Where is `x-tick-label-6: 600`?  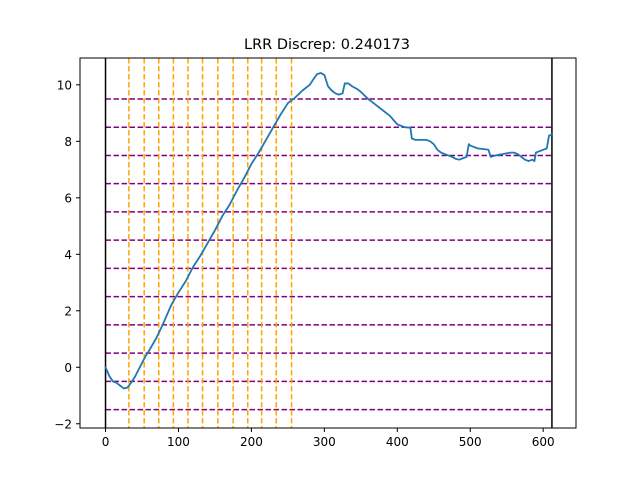
x-tick-label-6: 600 is located at coordinates (543, 442).